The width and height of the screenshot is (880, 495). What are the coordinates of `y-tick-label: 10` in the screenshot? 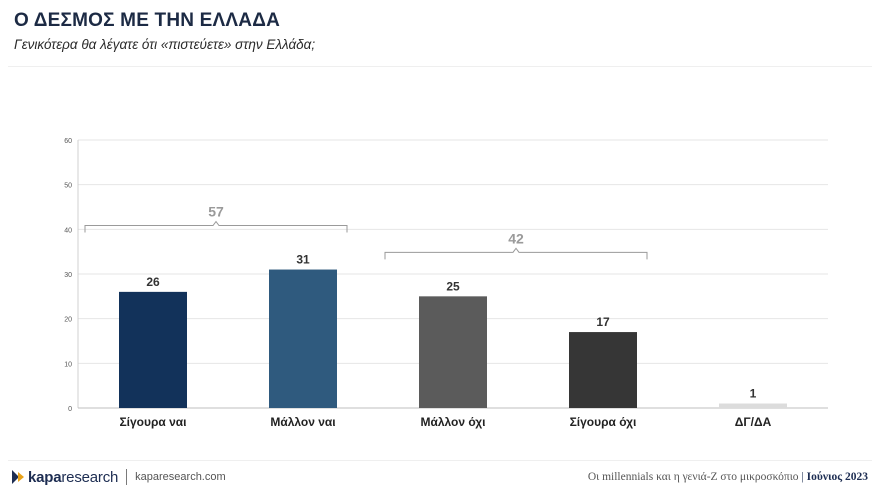 It's located at (68, 364).